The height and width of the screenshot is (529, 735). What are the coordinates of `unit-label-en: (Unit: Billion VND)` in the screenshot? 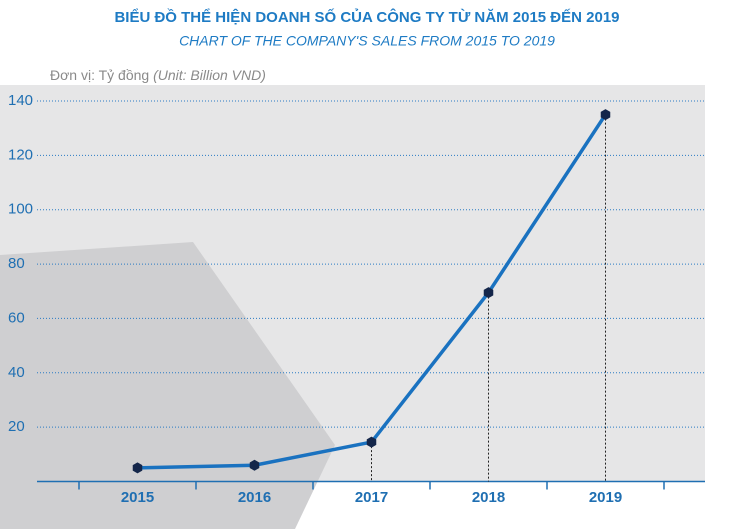 It's located at (209, 75).